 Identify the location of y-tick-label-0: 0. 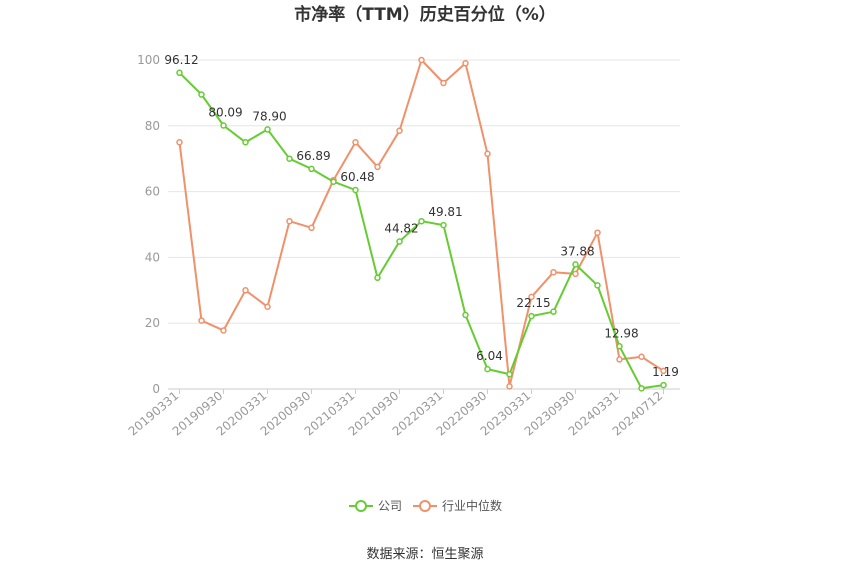
(156, 389).